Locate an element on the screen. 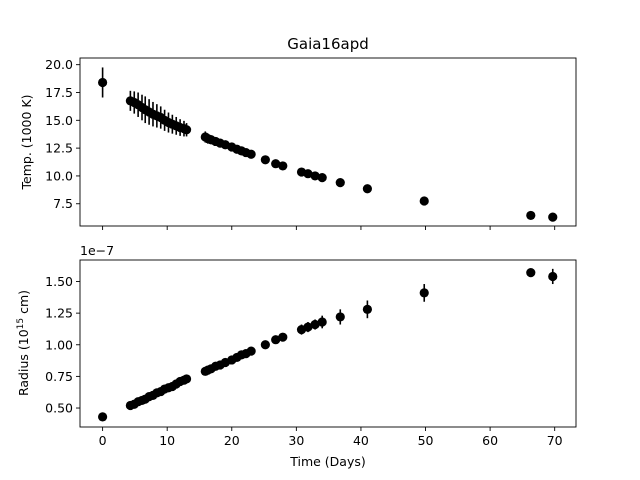 Image resolution: width=640 pixels, height=480 pixels. x-tick-label: 30 is located at coordinates (296, 440).